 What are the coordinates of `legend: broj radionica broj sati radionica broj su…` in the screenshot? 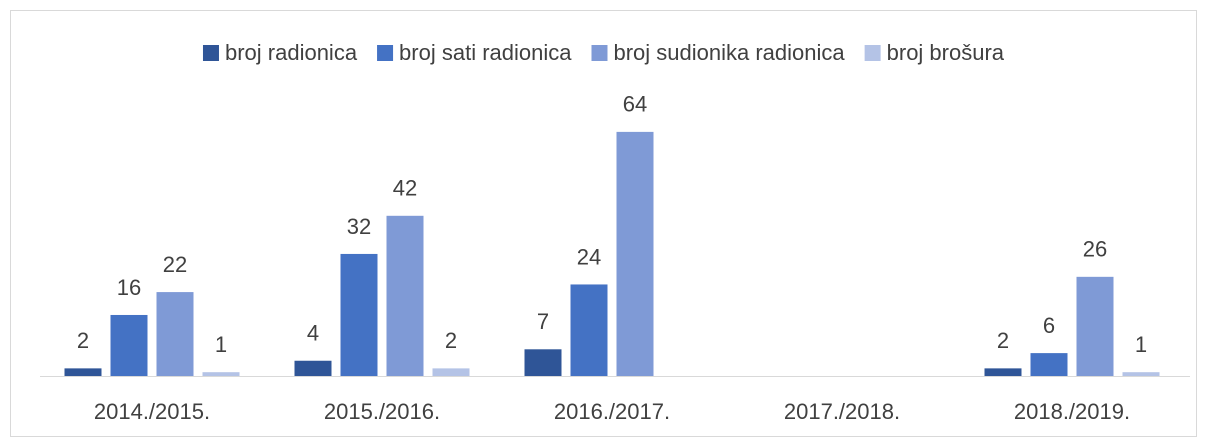 It's located at (603, 52).